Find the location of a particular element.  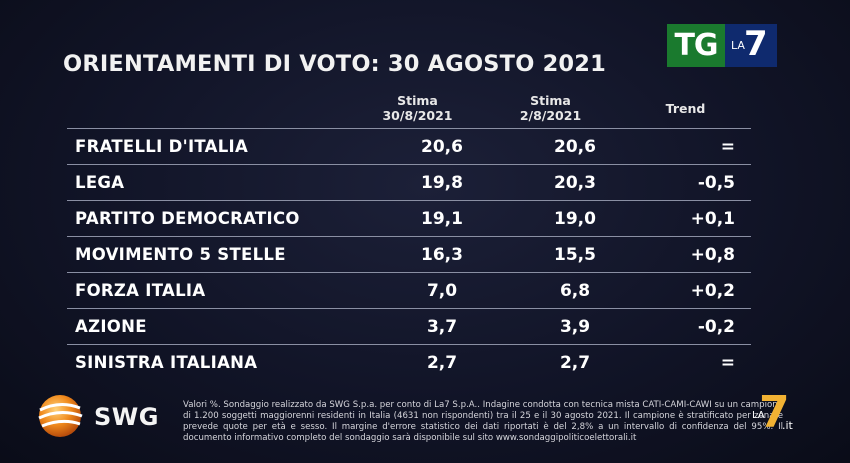

estimate-previous: 20,3 is located at coordinates (575, 182).